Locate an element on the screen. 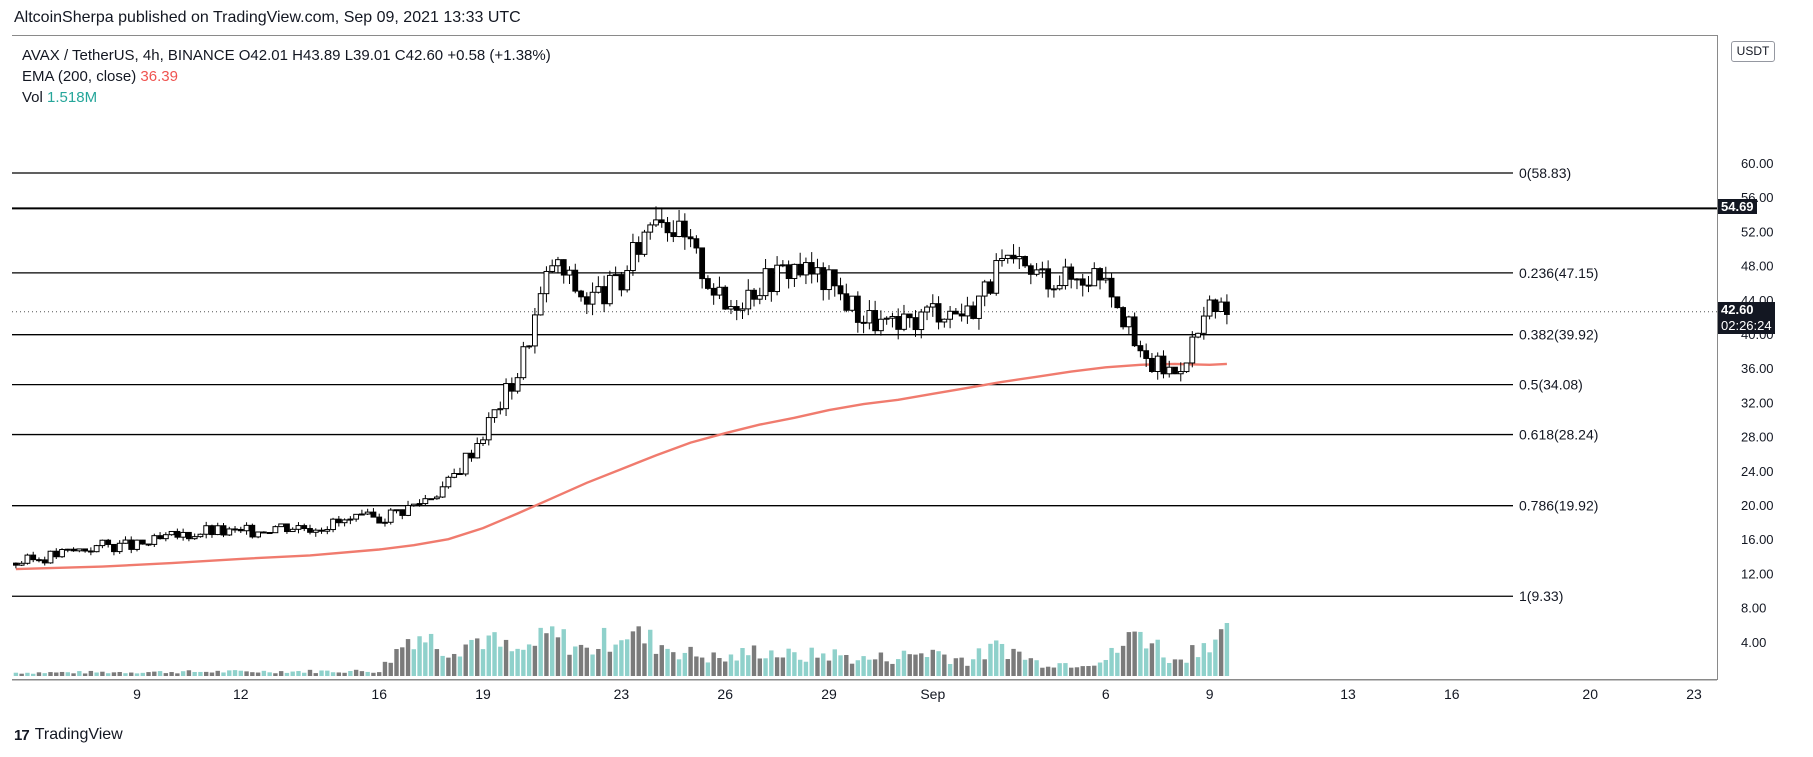 This screenshot has height=757, width=1813. marked-level-tag: 54.69 is located at coordinates (1737, 207).